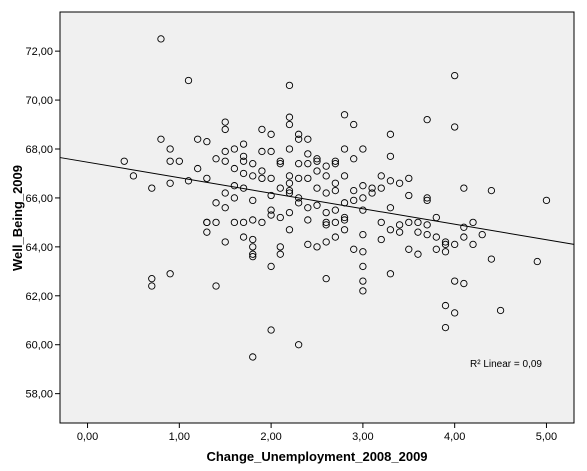 The height and width of the screenshot is (471, 587). I want to click on y-tick-label: 62,00, so click(39, 297).